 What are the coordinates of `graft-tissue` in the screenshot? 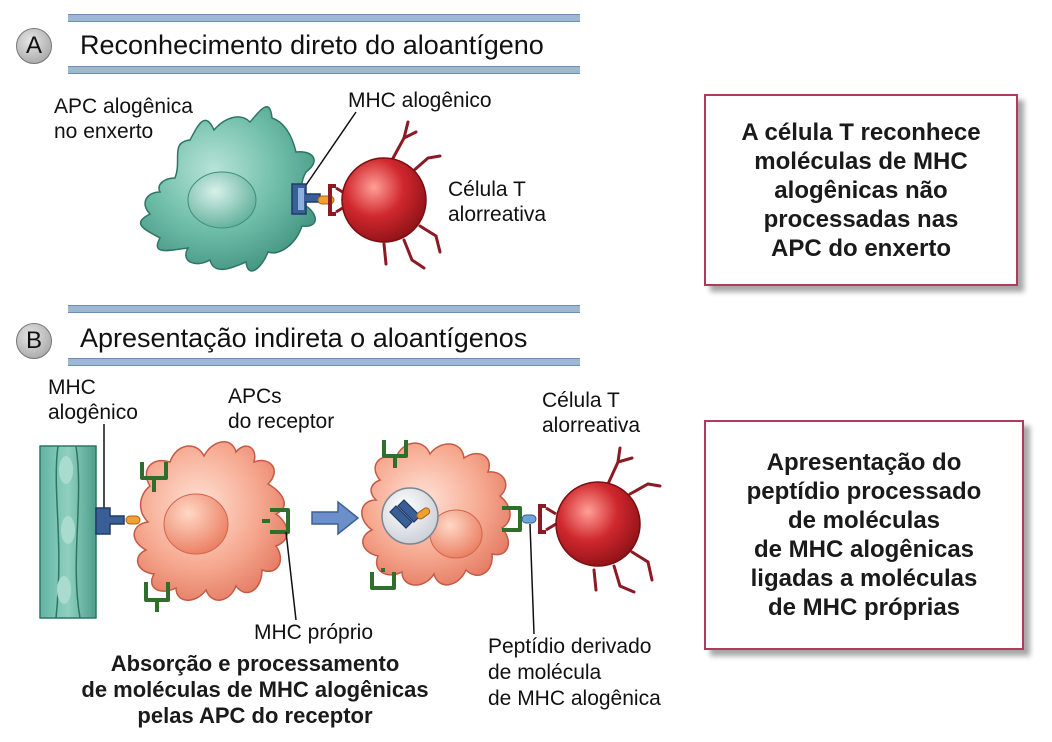 It's located at (68, 532).